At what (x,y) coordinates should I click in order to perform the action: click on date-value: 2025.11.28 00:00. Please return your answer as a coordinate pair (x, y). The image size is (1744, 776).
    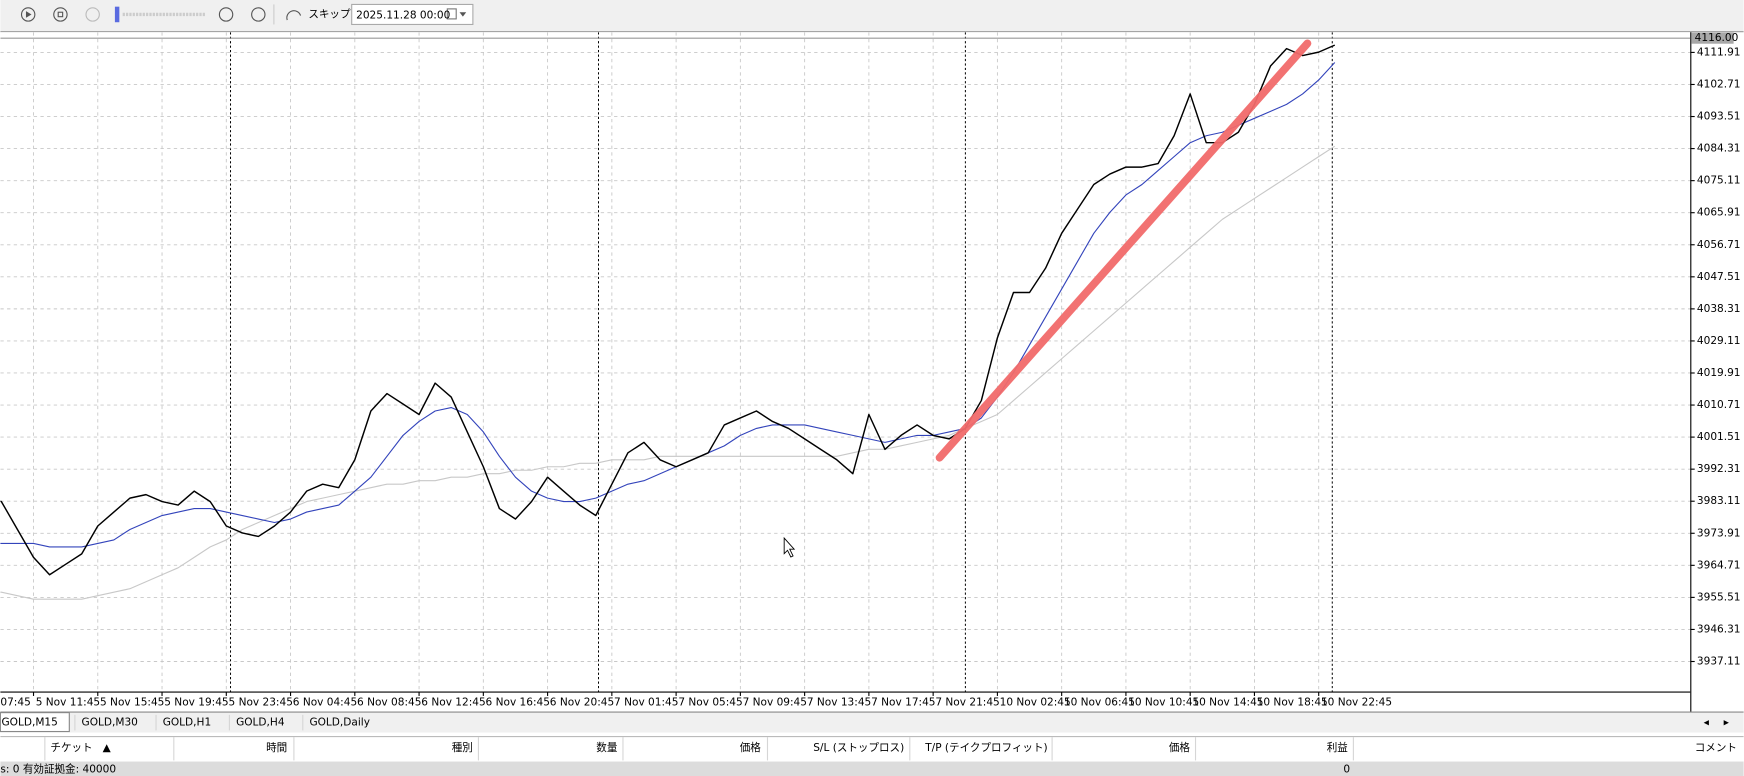
    Looking at the image, I should click on (403, 16).